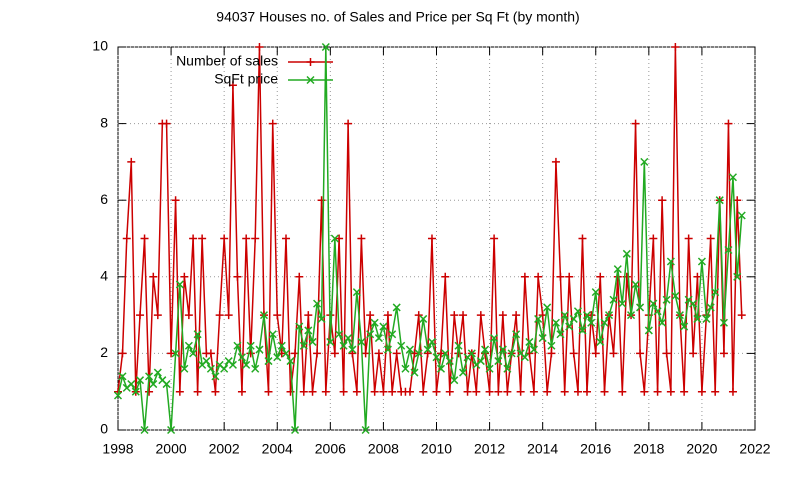 The width and height of the screenshot is (800, 480). Describe the element at coordinates (330, 449) in the screenshot. I see `x-tick-label: 2006` at that location.